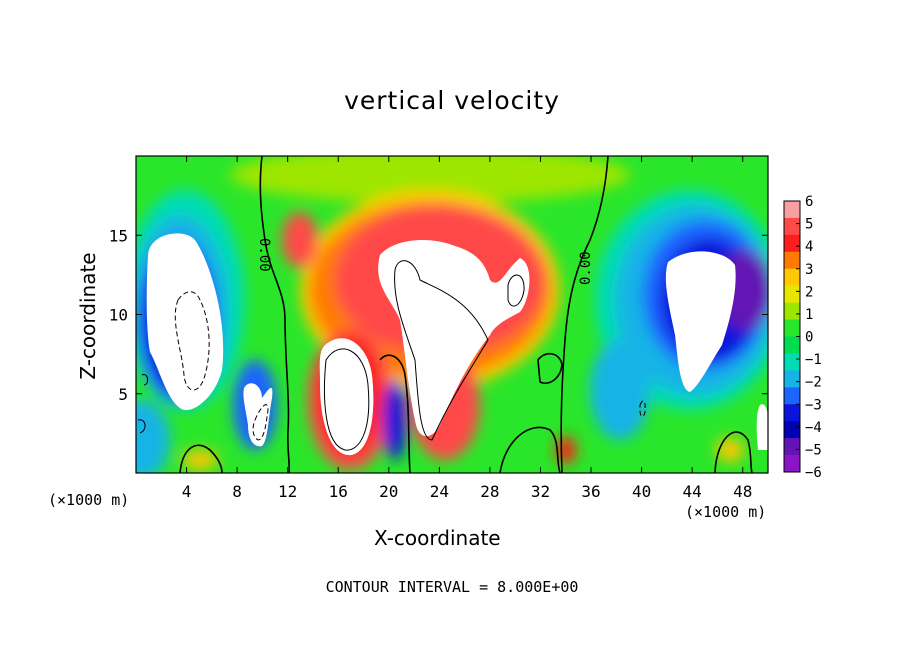 This screenshot has height=654, width=904. I want to click on colorbar-tick-label: 1, so click(809, 315).